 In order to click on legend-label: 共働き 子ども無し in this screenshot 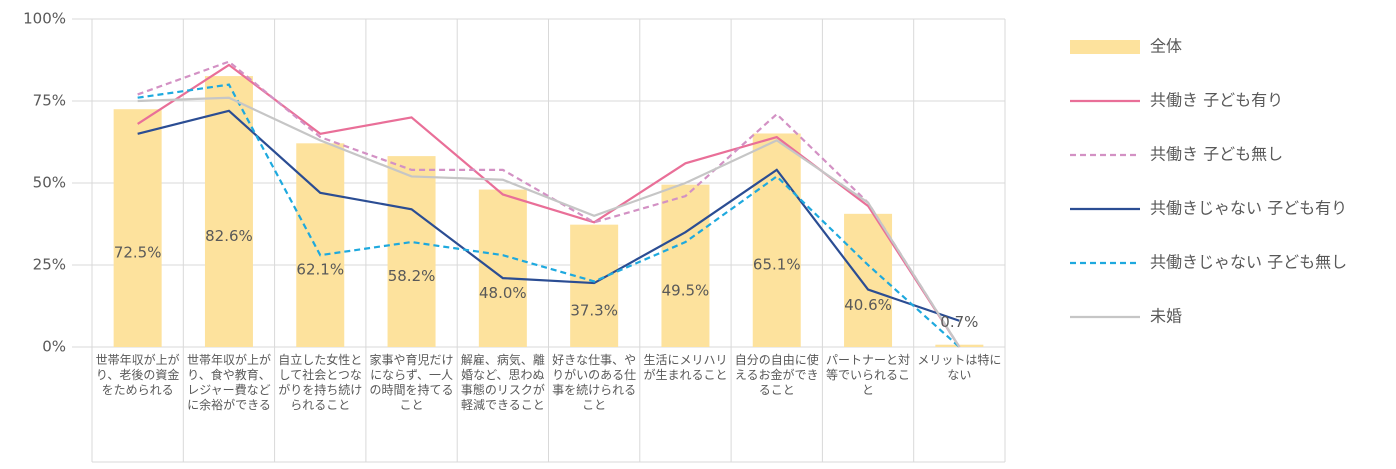, I will do `click(1216, 154)`.